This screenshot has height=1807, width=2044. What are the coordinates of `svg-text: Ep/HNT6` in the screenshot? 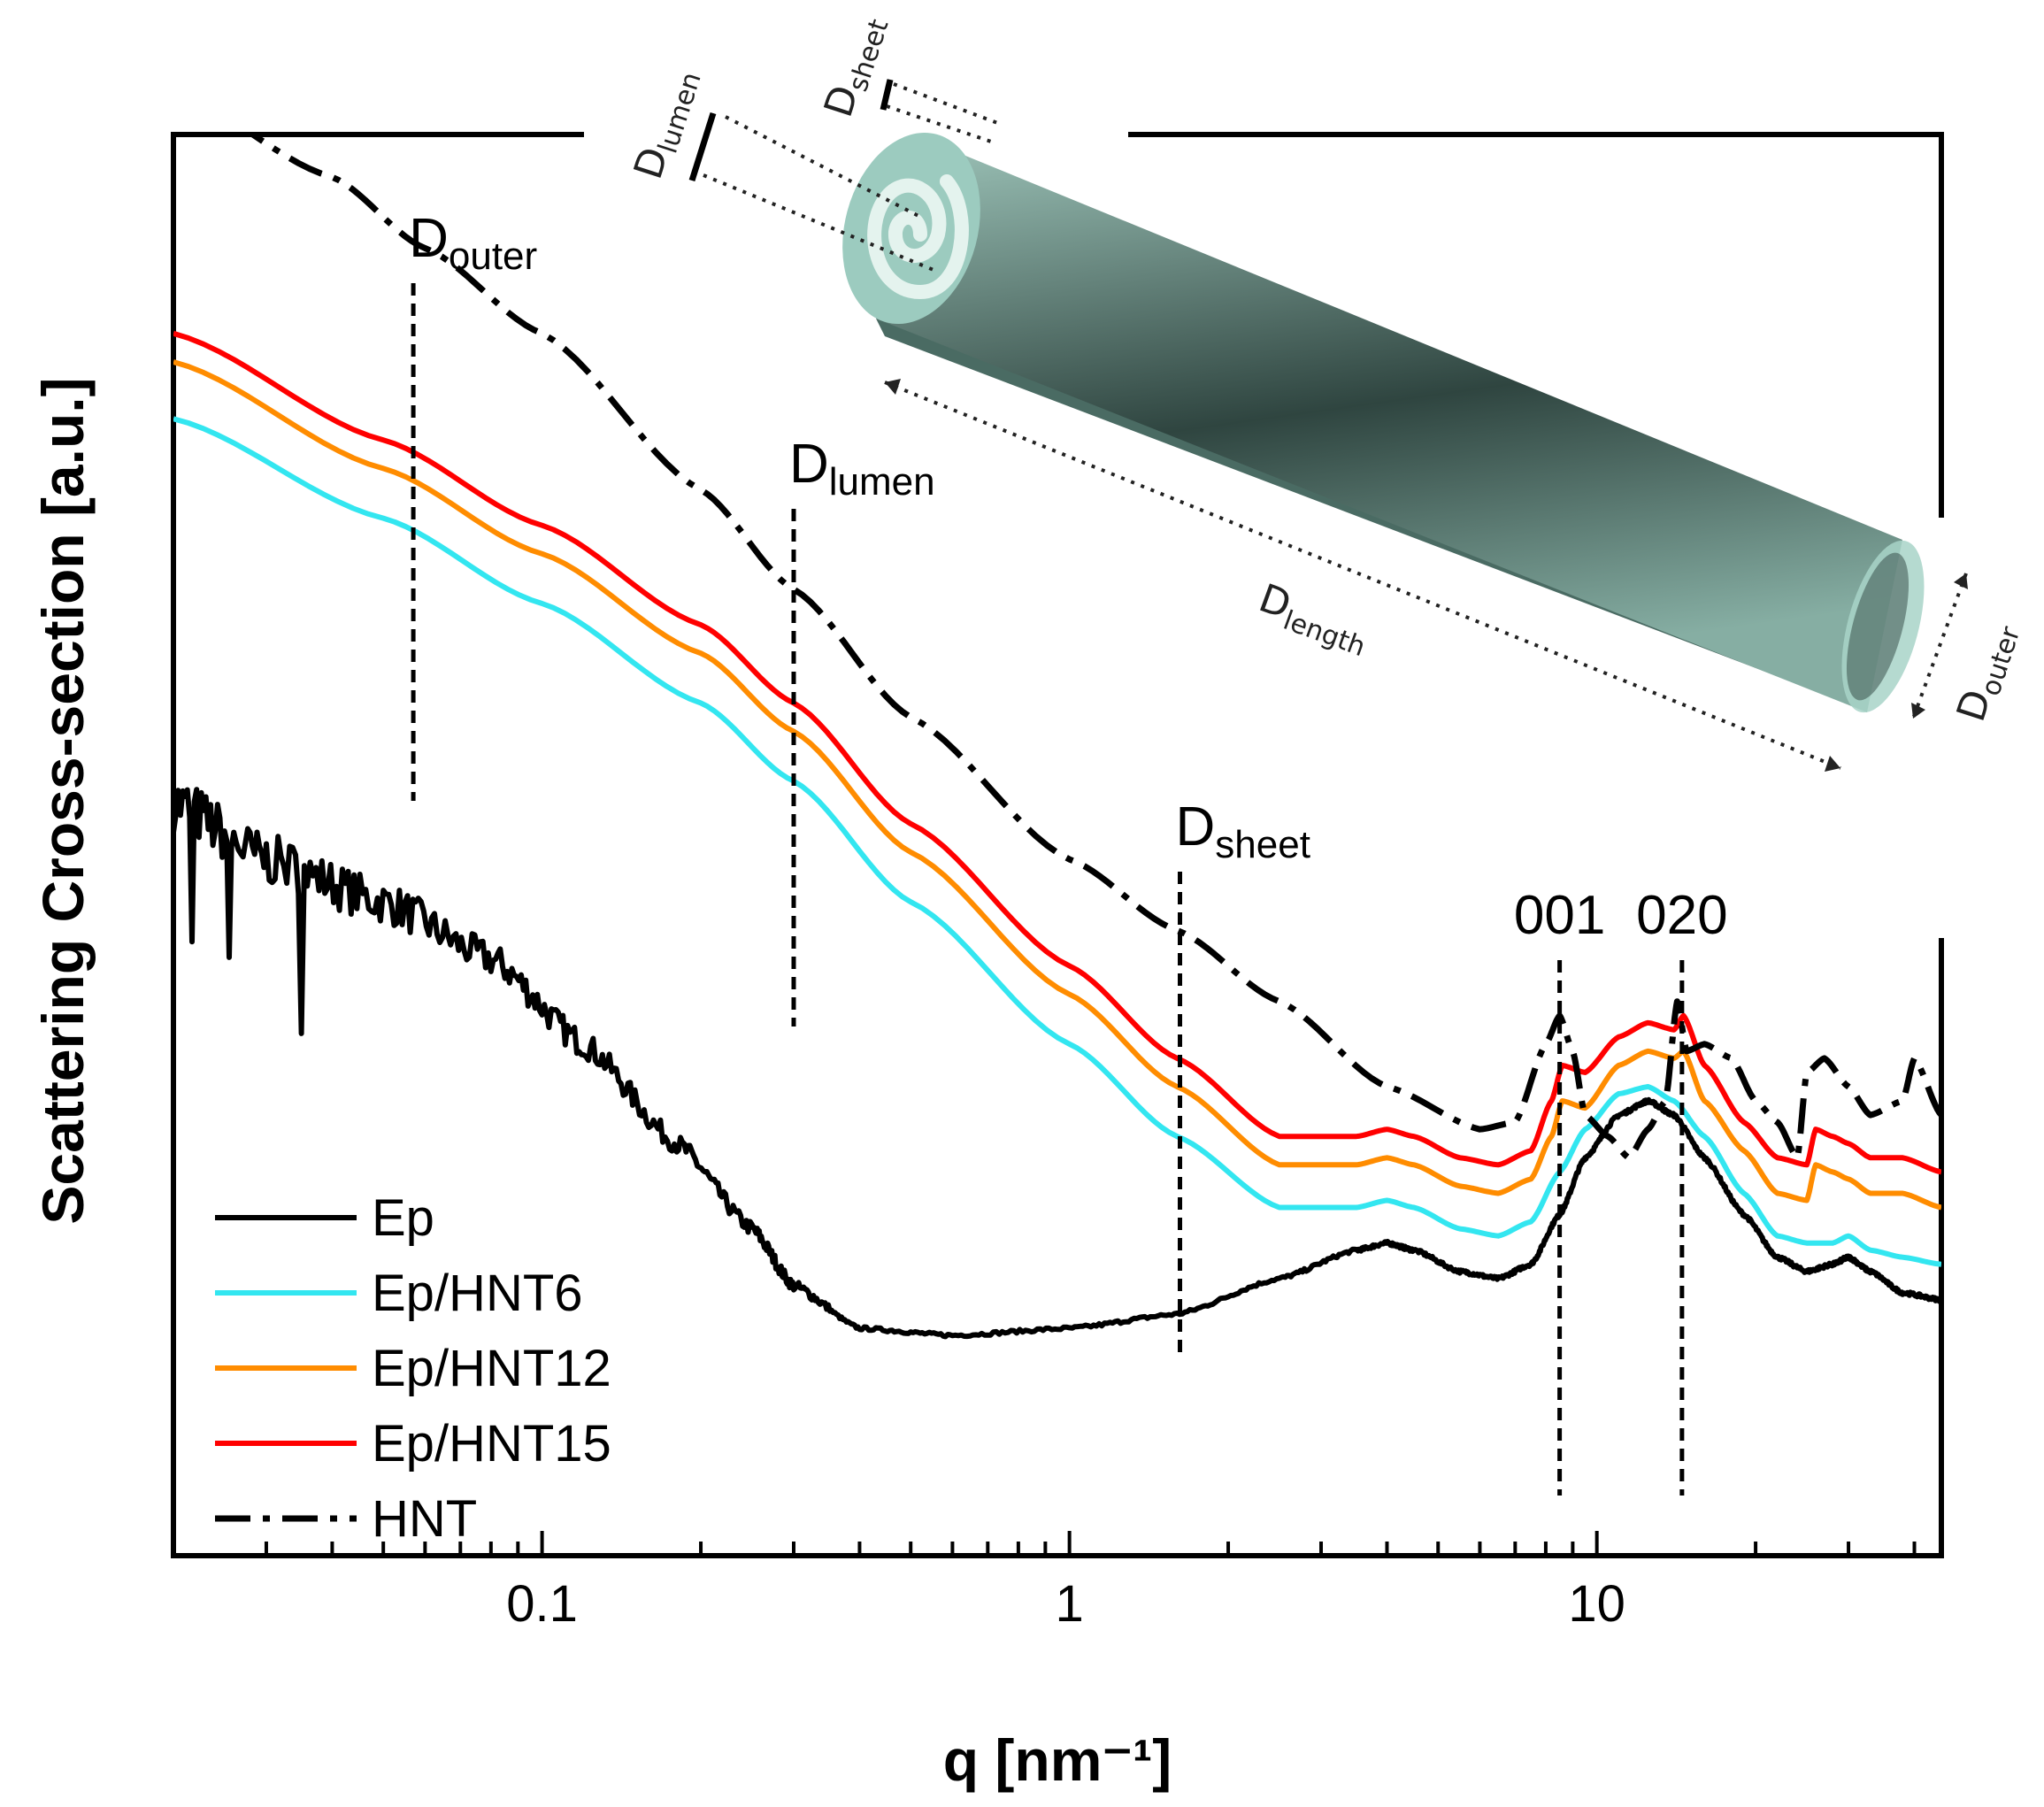 It's located at (477, 1293).